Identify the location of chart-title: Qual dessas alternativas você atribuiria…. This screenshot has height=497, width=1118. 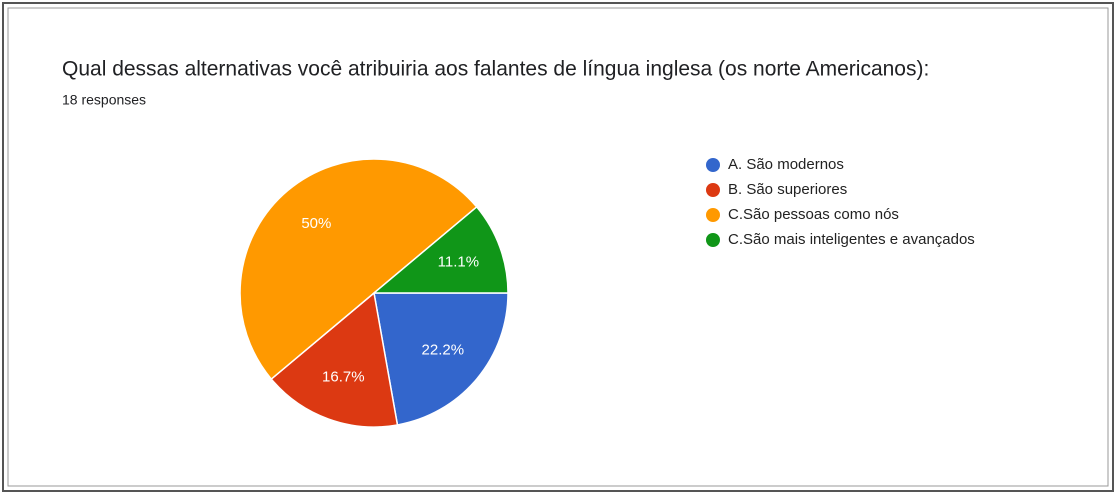
(495, 69).